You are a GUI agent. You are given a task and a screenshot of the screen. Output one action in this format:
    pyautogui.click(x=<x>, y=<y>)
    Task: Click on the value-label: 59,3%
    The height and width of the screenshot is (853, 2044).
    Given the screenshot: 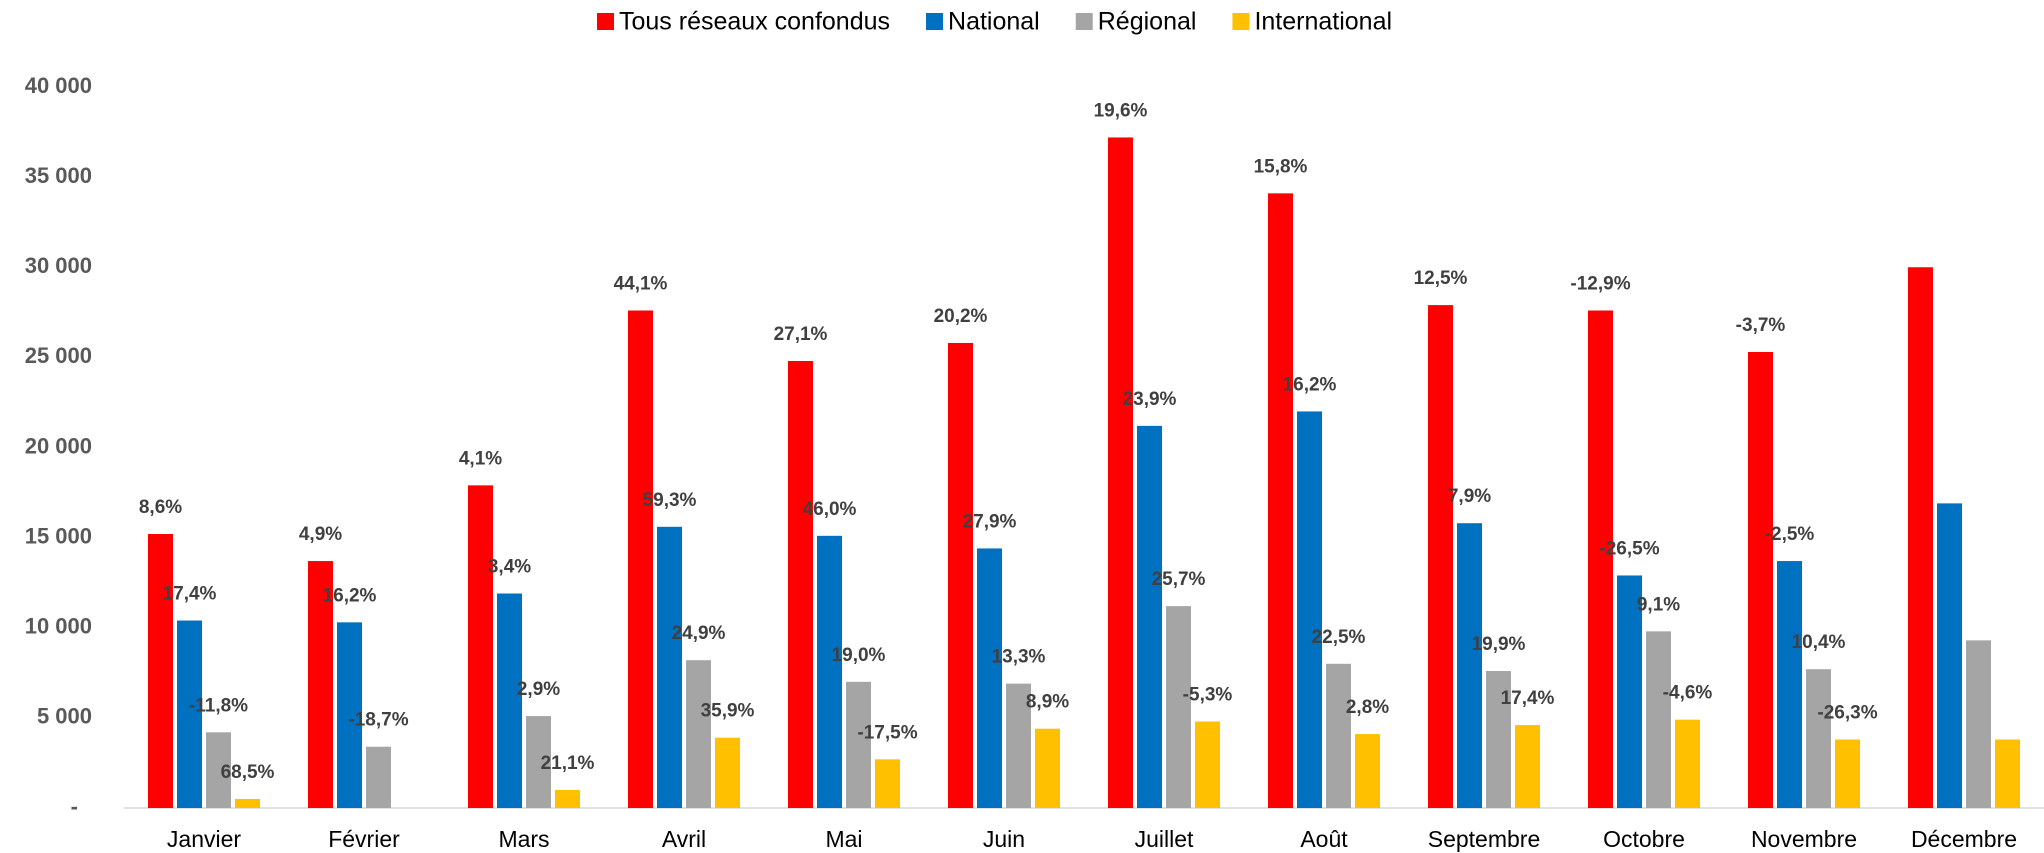 What is the action you would take?
    pyautogui.click(x=670, y=500)
    